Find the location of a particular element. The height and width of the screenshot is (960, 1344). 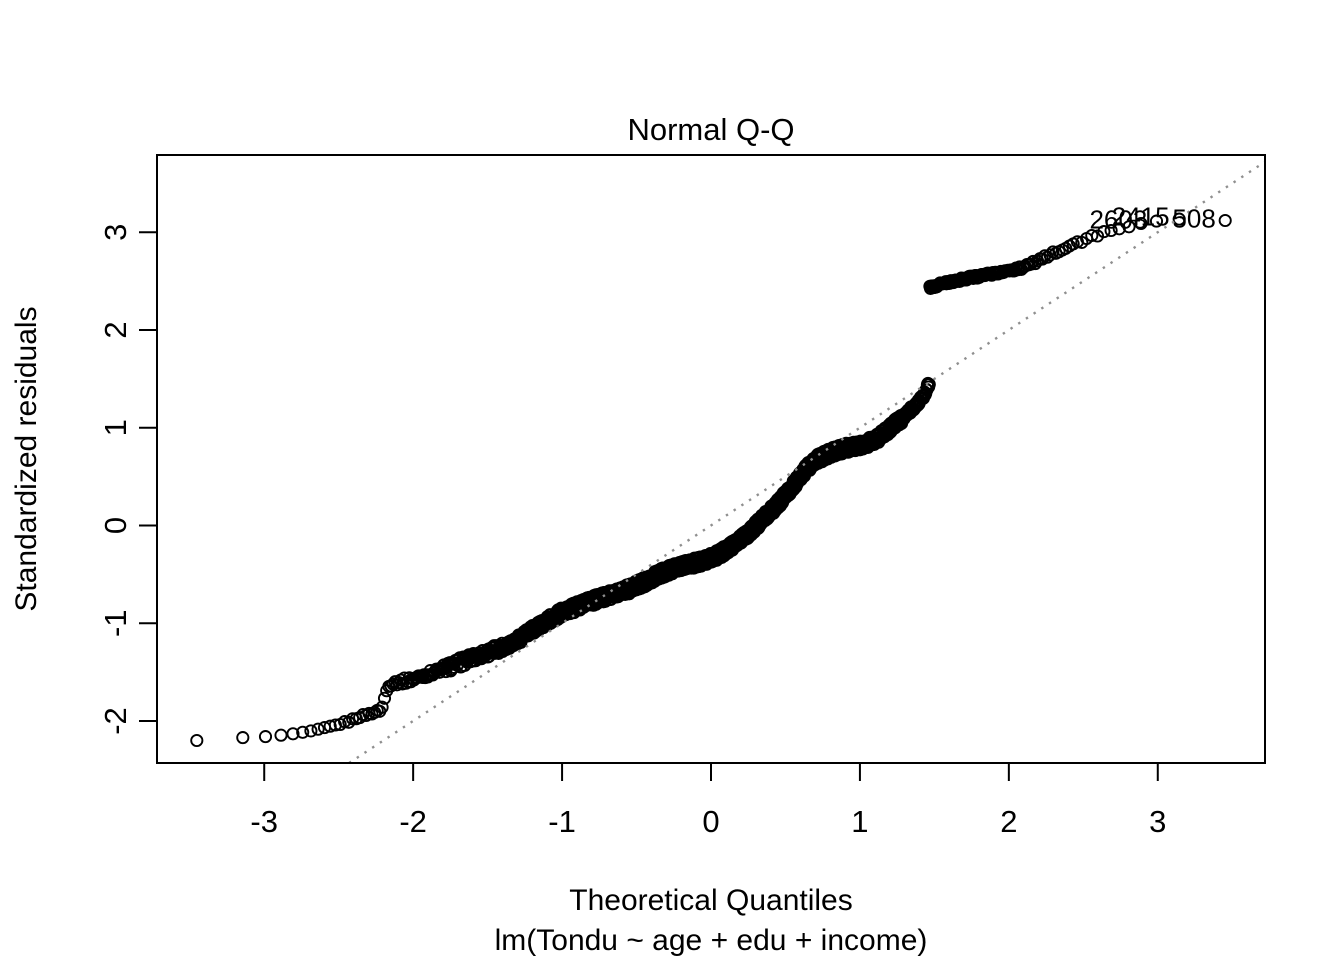

point-id-label: 2603 is located at coordinates (1118, 220).